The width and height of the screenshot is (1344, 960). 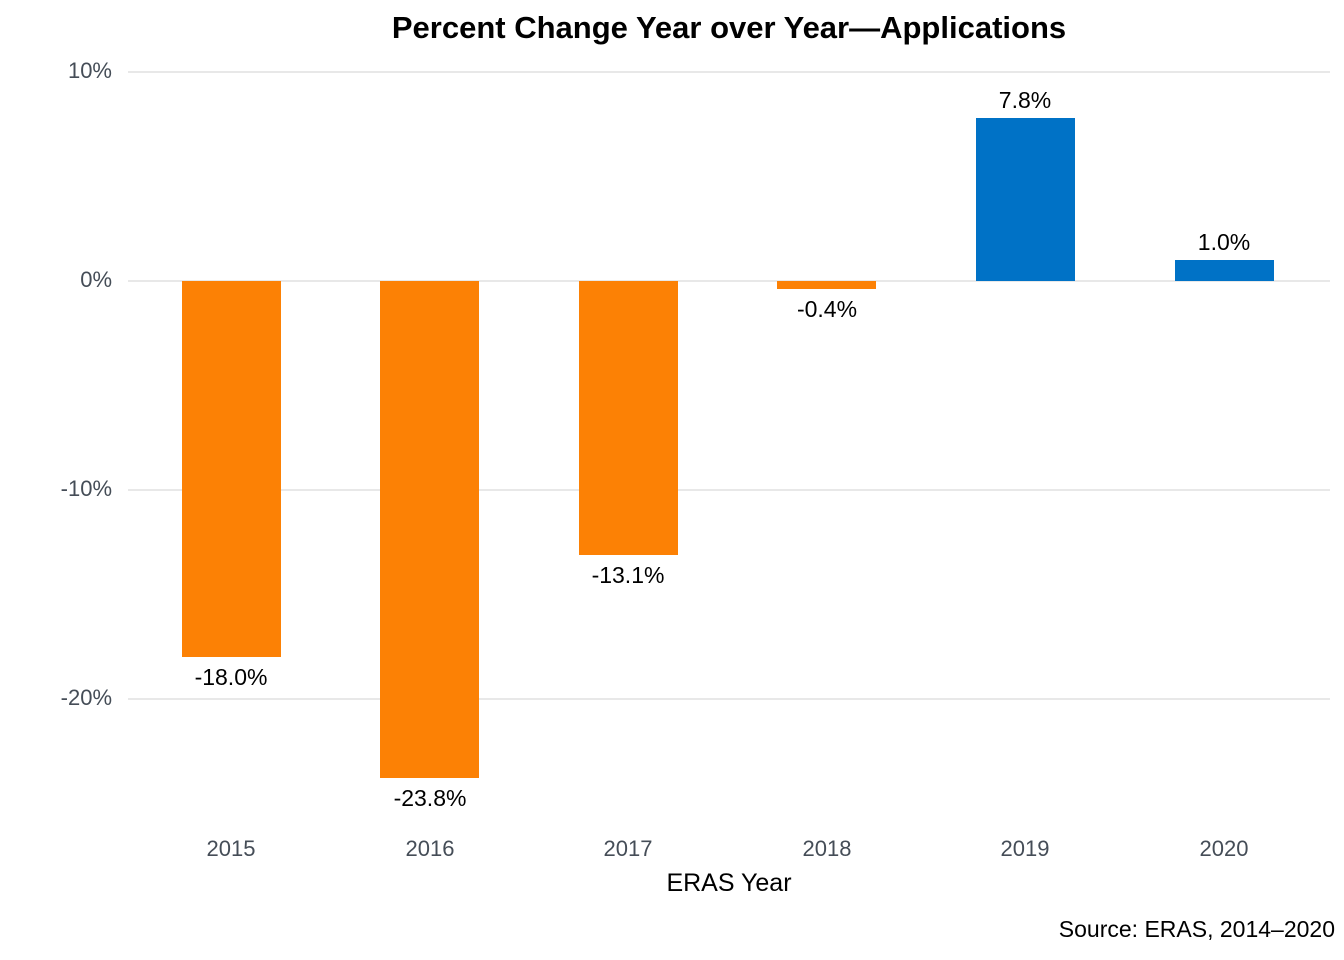 I want to click on bar-value-label: 1.0%, so click(x=1224, y=242).